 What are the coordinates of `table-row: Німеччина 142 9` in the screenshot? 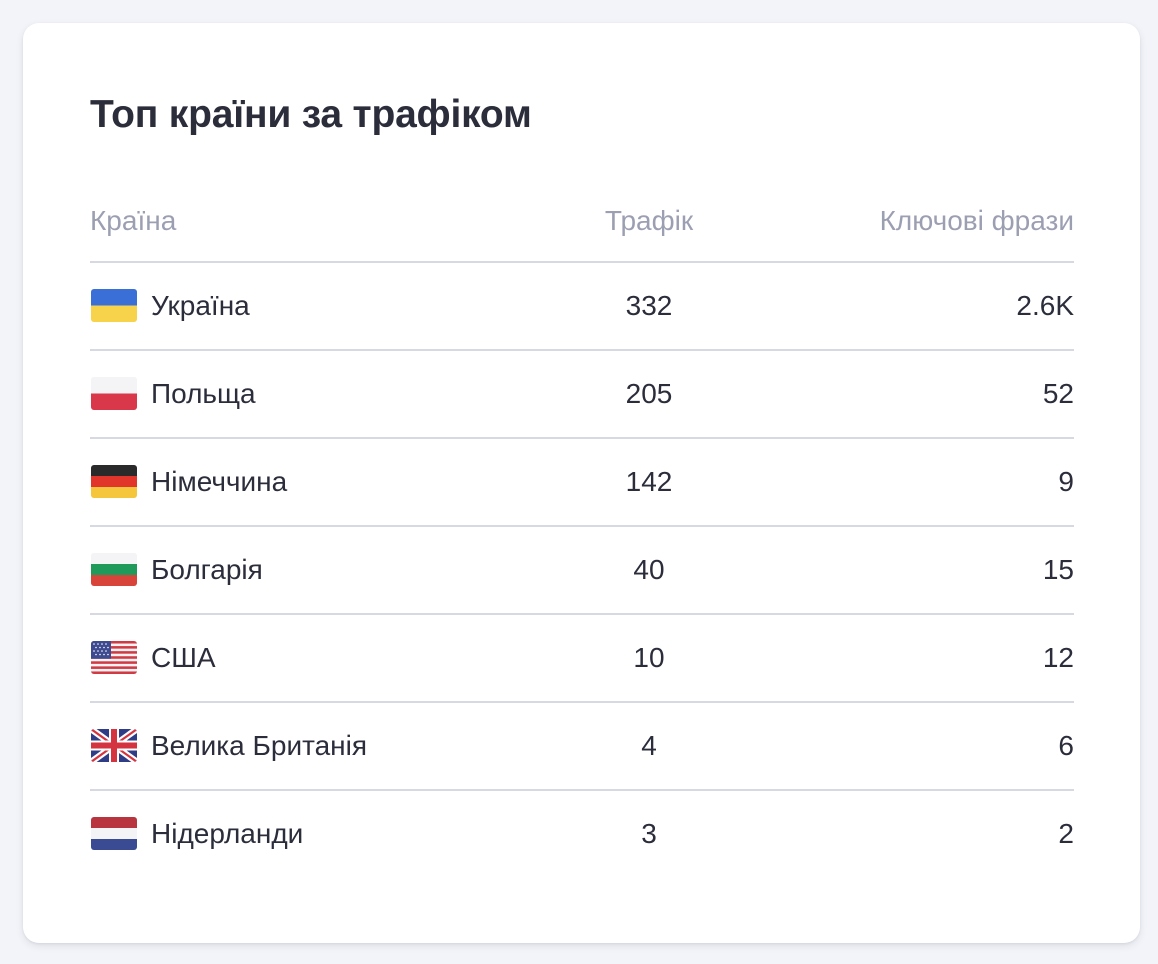 It's located at (582, 483).